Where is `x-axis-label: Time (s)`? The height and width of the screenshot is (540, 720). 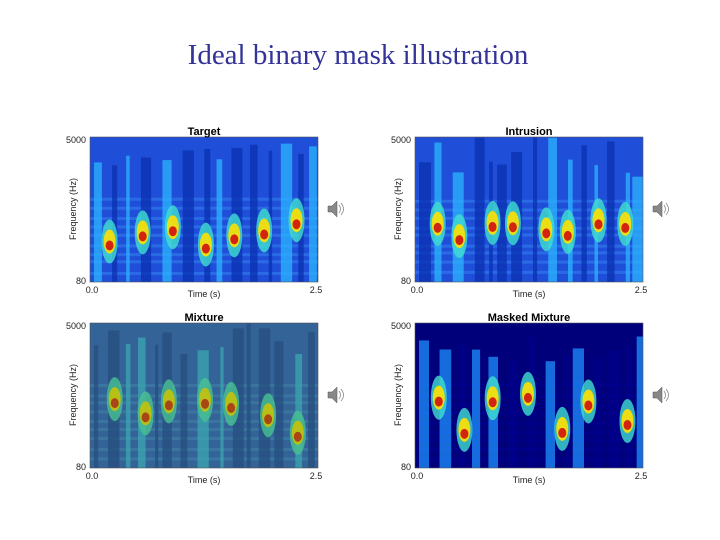
x-axis-label: Time (s) is located at coordinates (529, 480).